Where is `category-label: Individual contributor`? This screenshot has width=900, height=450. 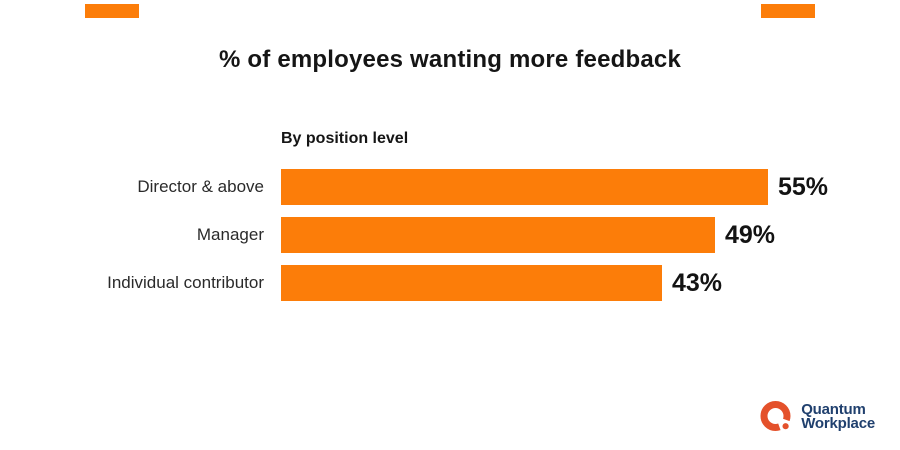 category-label: Individual contributor is located at coordinates (185, 282).